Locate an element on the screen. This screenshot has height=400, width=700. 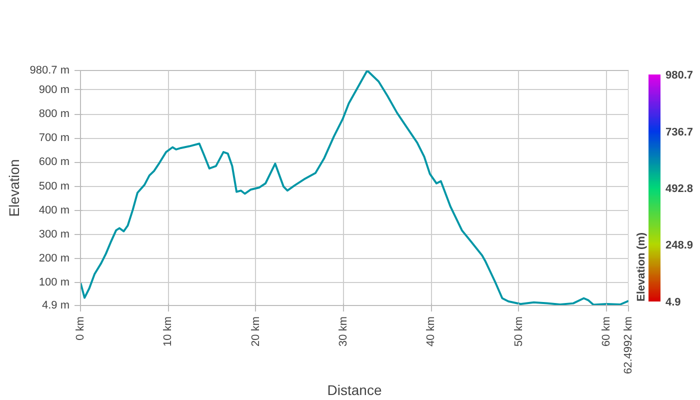
y-tick-label: 100 m is located at coordinates (54, 282).